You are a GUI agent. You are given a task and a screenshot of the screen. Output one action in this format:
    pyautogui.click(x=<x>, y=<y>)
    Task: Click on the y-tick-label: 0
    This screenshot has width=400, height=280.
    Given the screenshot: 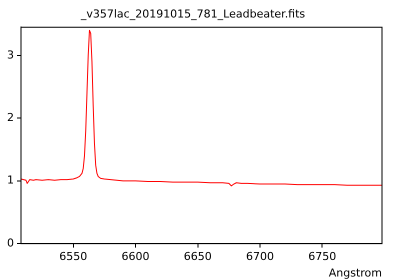 What is the action you would take?
    pyautogui.click(x=10, y=243)
    